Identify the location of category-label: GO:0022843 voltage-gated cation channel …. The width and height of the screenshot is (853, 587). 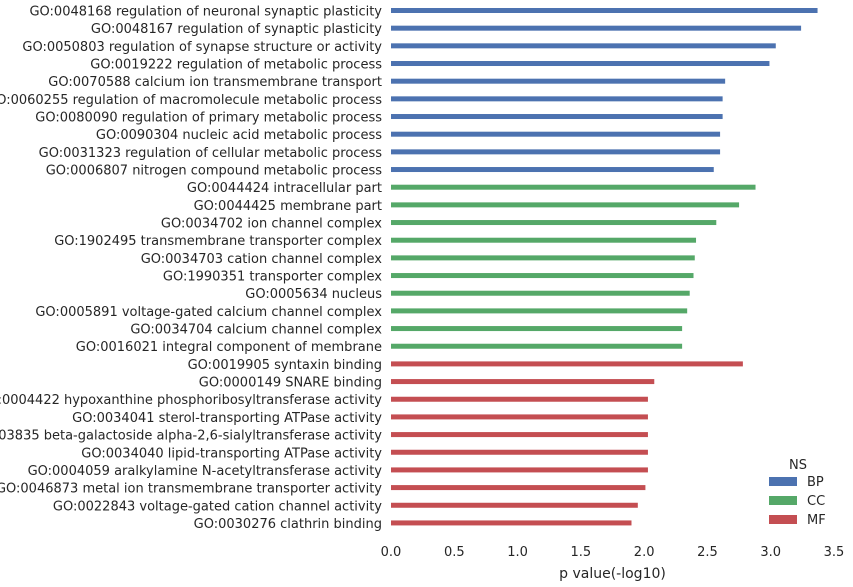
(217, 506).